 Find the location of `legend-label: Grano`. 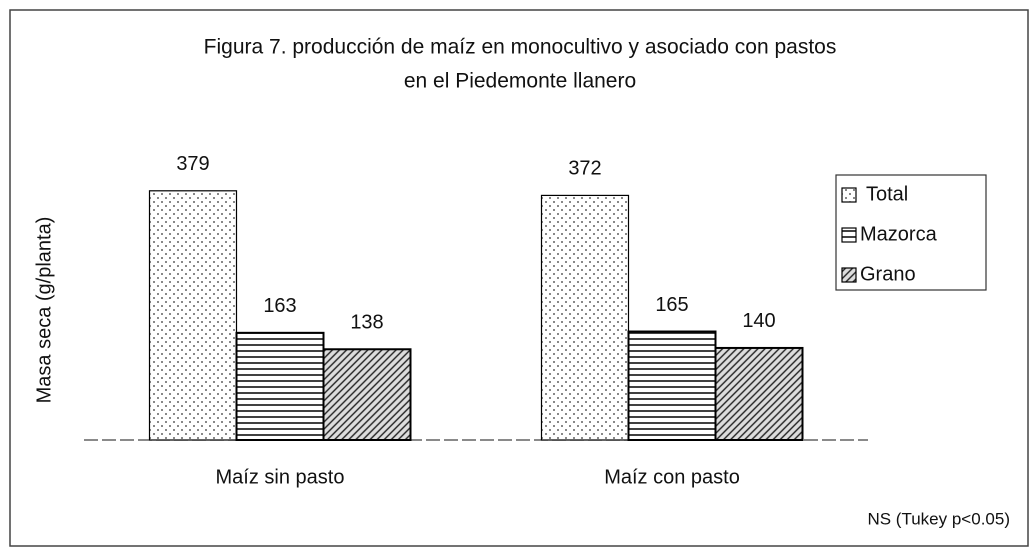

legend-label: Grano is located at coordinates (888, 274).